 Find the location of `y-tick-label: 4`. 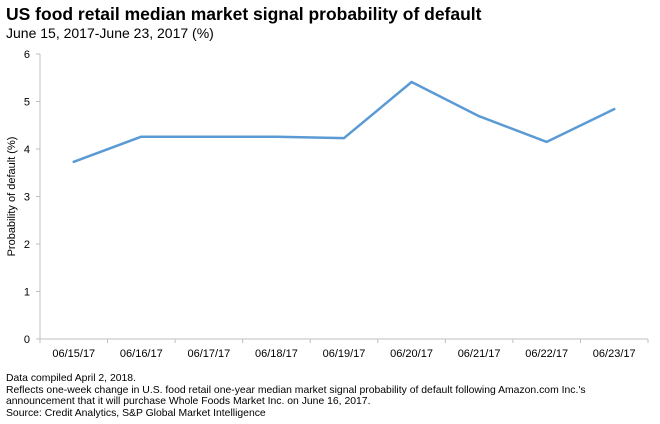

y-tick-label: 4 is located at coordinates (27, 150).